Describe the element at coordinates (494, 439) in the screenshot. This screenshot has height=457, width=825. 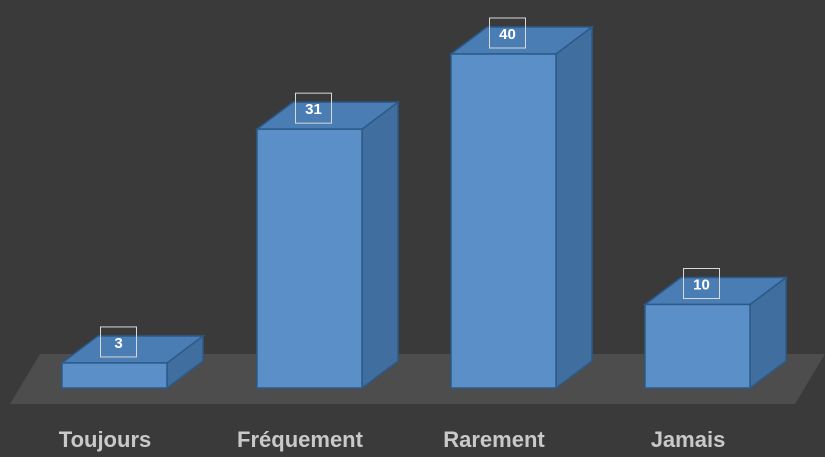
I see `category-label: Rarement` at that location.